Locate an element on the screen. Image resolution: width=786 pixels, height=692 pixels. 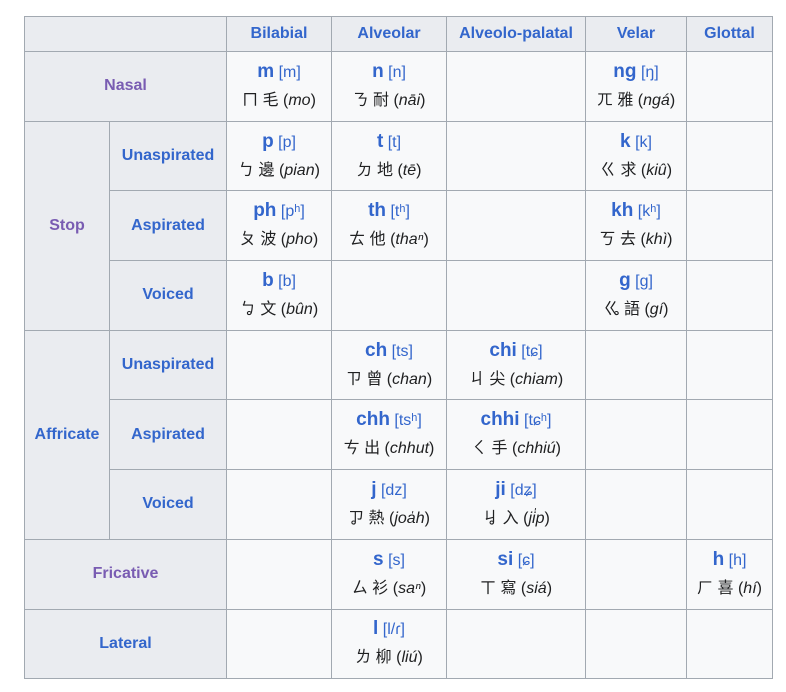
consonant-line: l [l/ɾ] is located at coordinates (389, 629).